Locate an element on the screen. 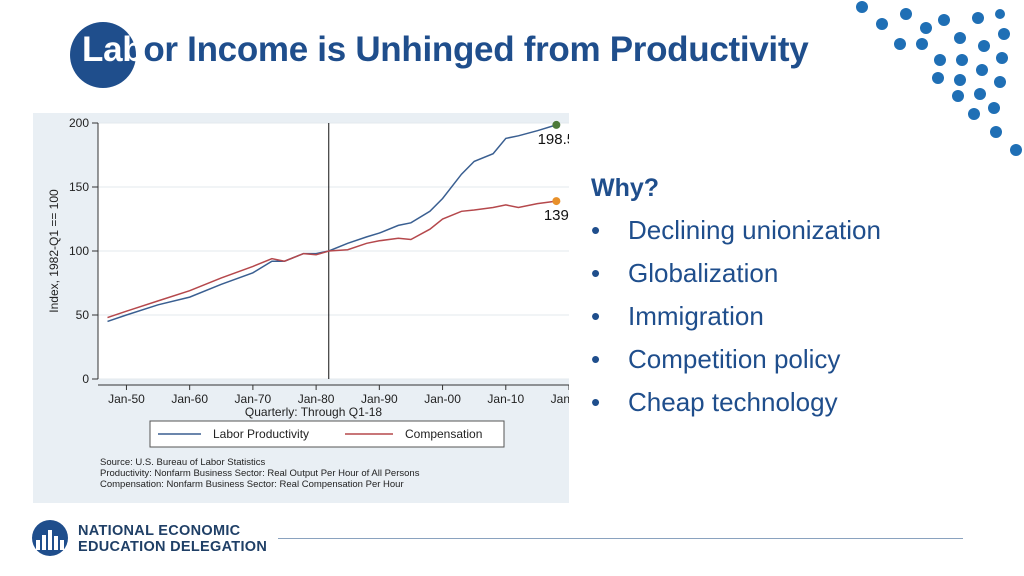 The height and width of the screenshot is (576, 1024). legend-label: Compensation is located at coordinates (443, 434).